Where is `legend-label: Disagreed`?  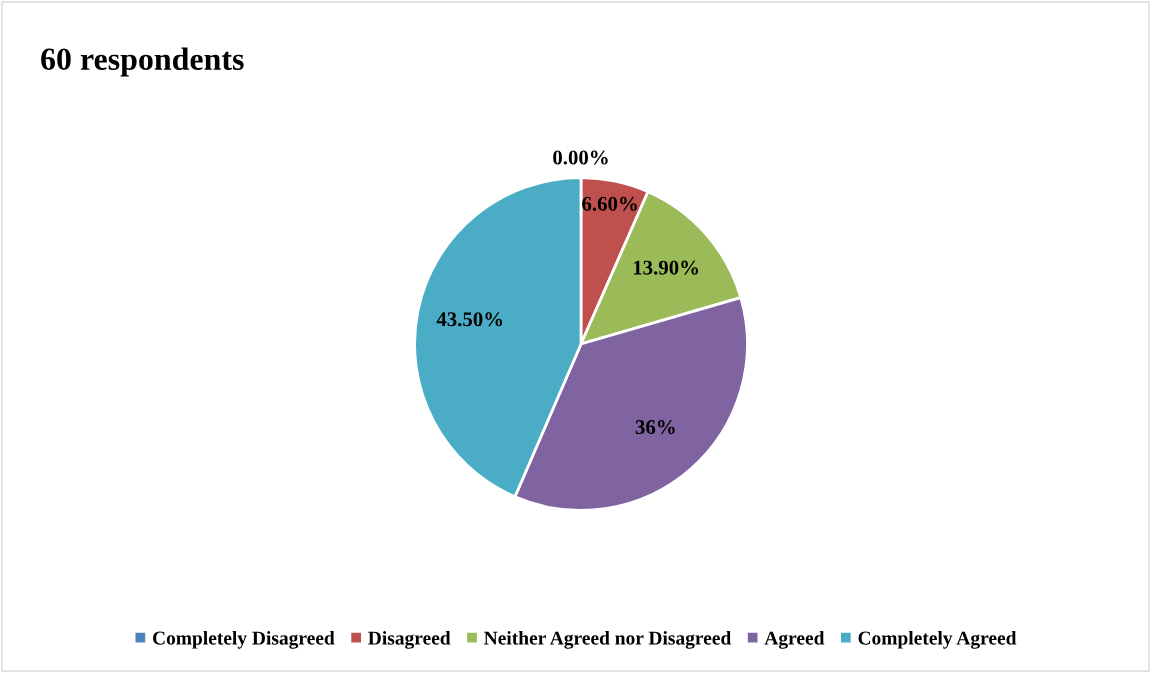 legend-label: Disagreed is located at coordinates (409, 639).